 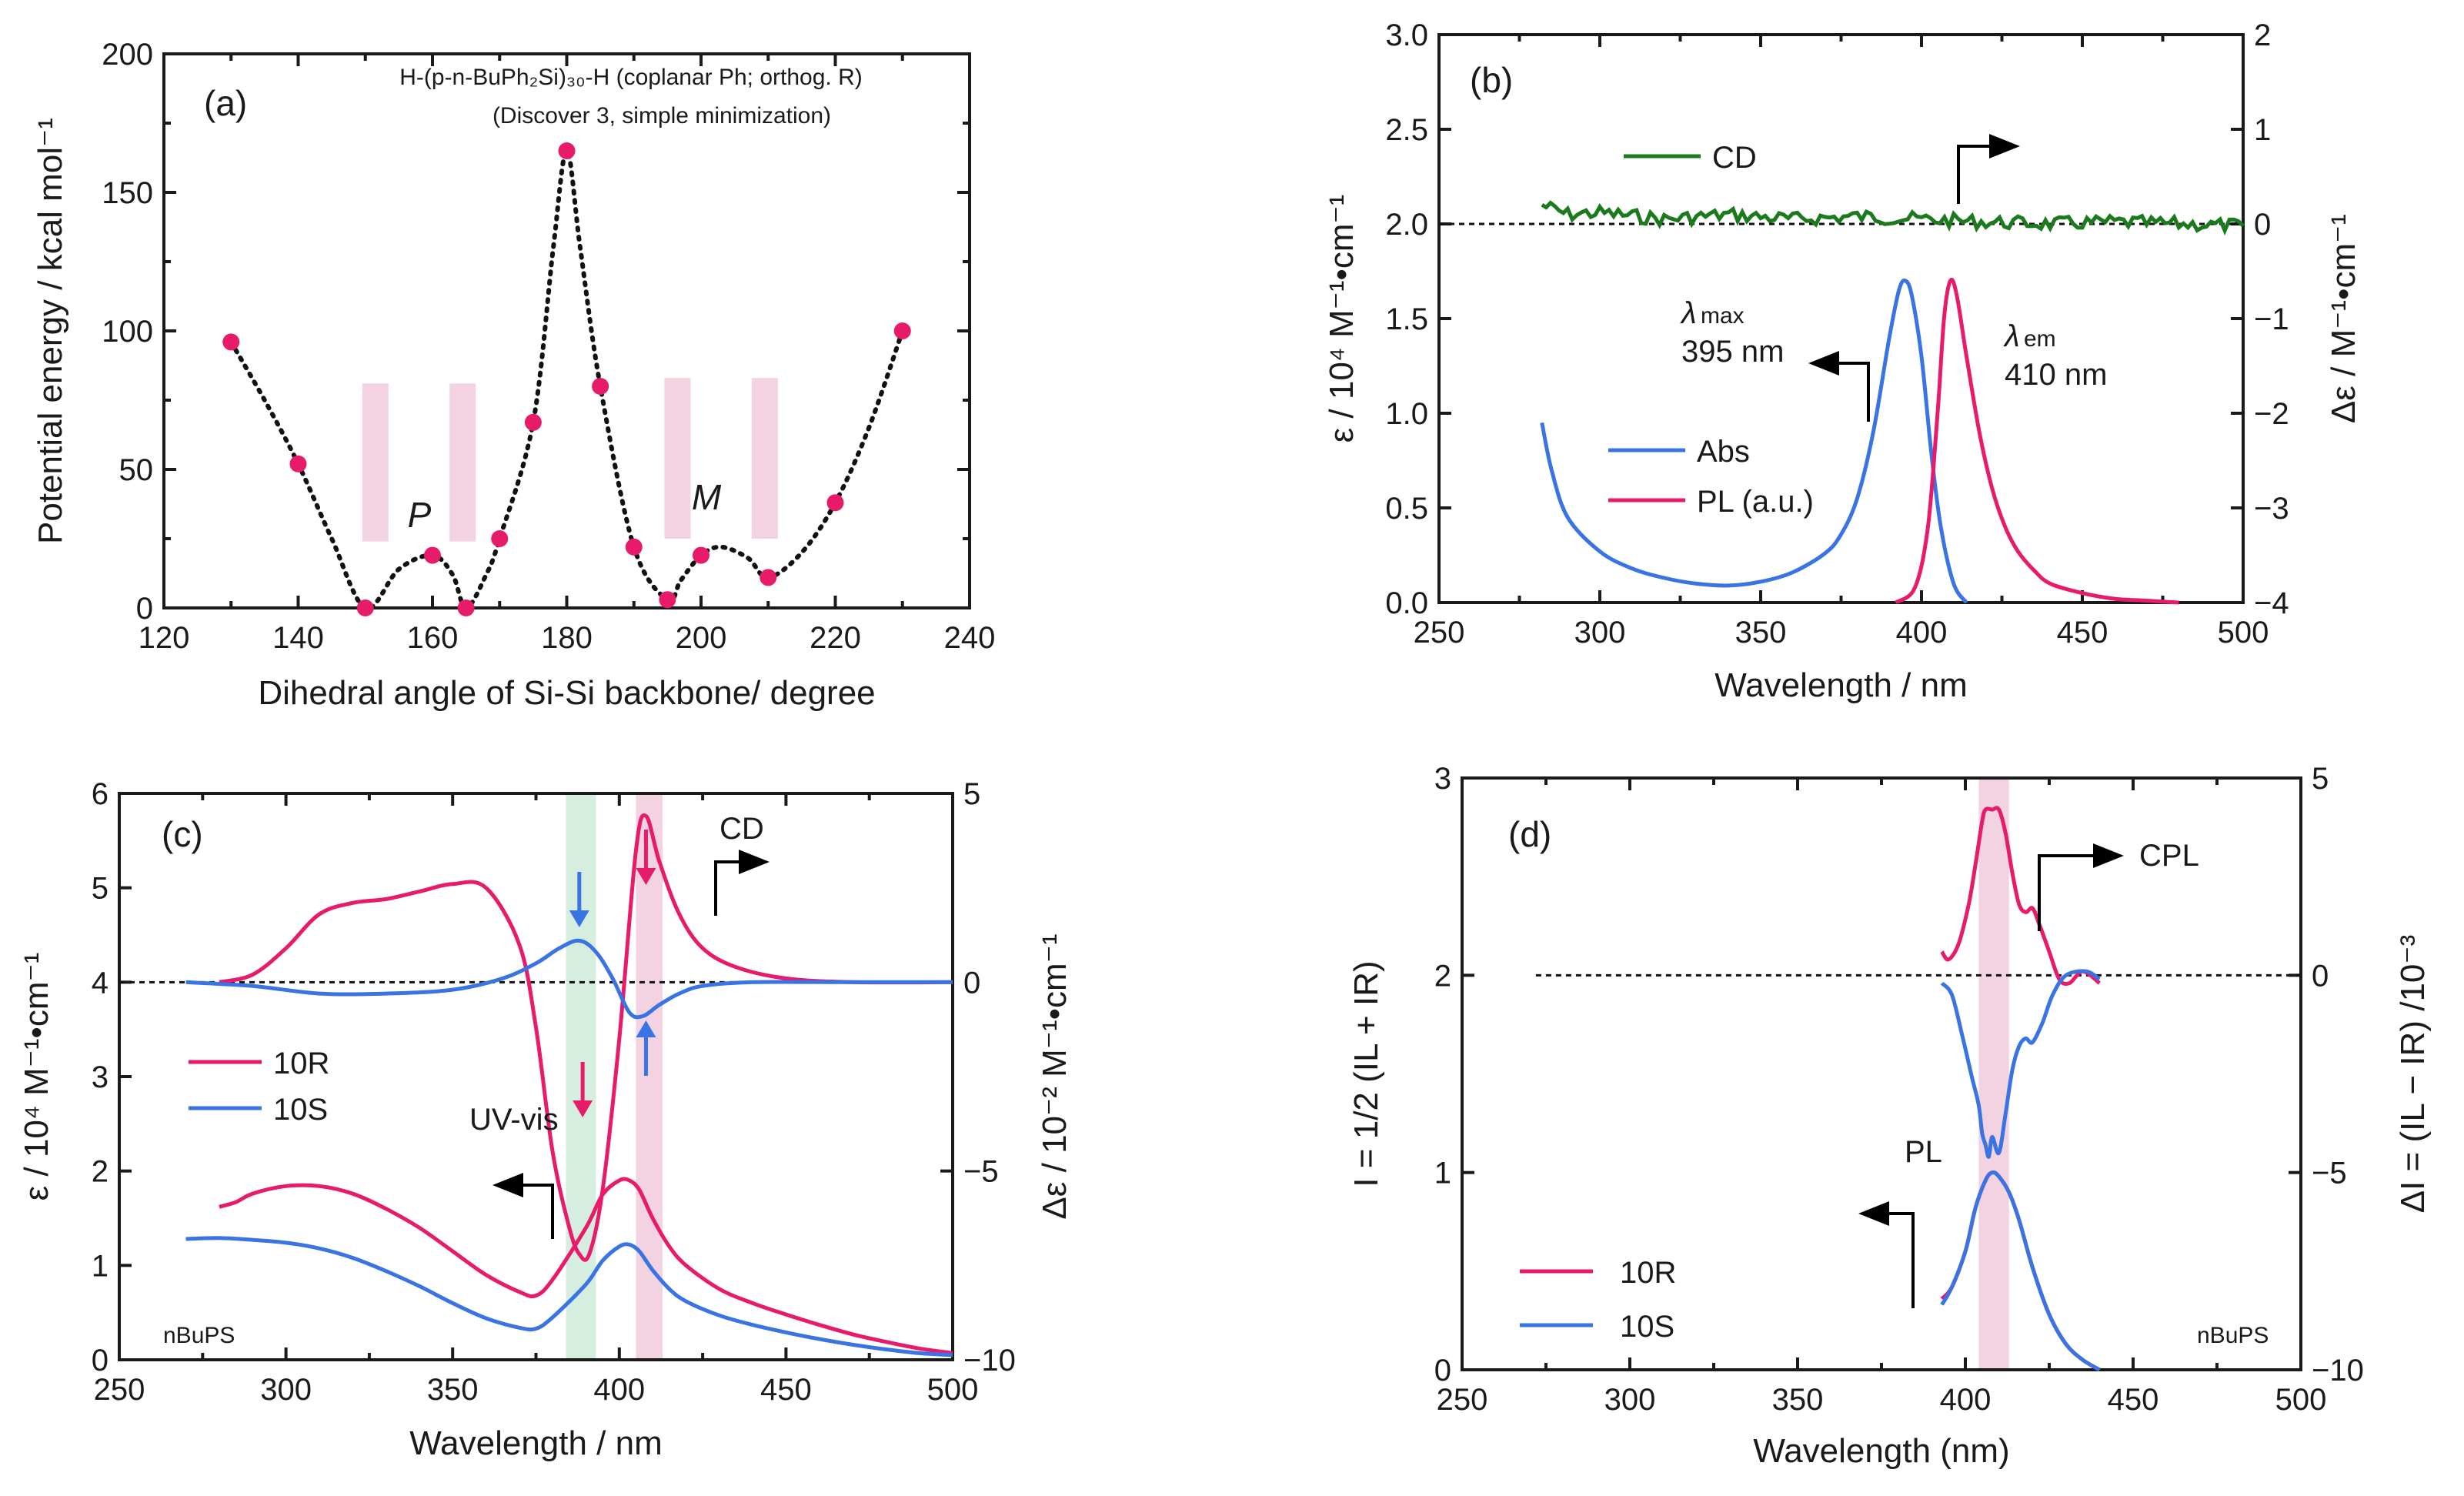 I want to click on panel-c-frame, so click(x=536, y=1077).